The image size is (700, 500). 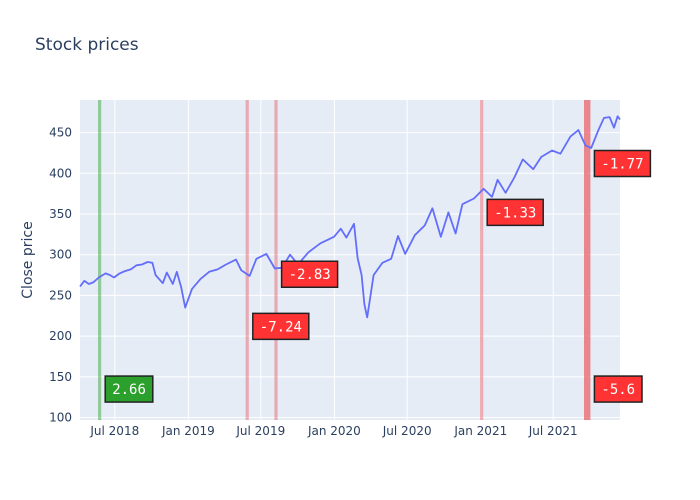 What do you see at coordinates (60, 377) in the screenshot?
I see `y-tick-label: 150` at bounding box center [60, 377].